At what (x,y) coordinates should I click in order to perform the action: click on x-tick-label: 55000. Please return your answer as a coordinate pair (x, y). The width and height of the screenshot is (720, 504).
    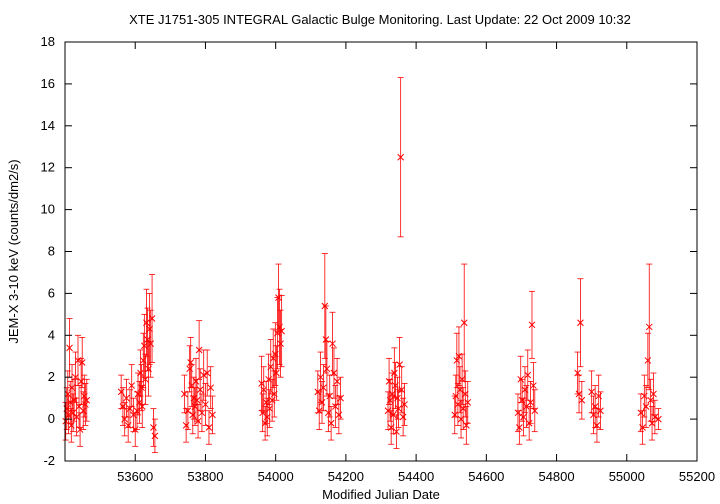
    Looking at the image, I should click on (627, 476).